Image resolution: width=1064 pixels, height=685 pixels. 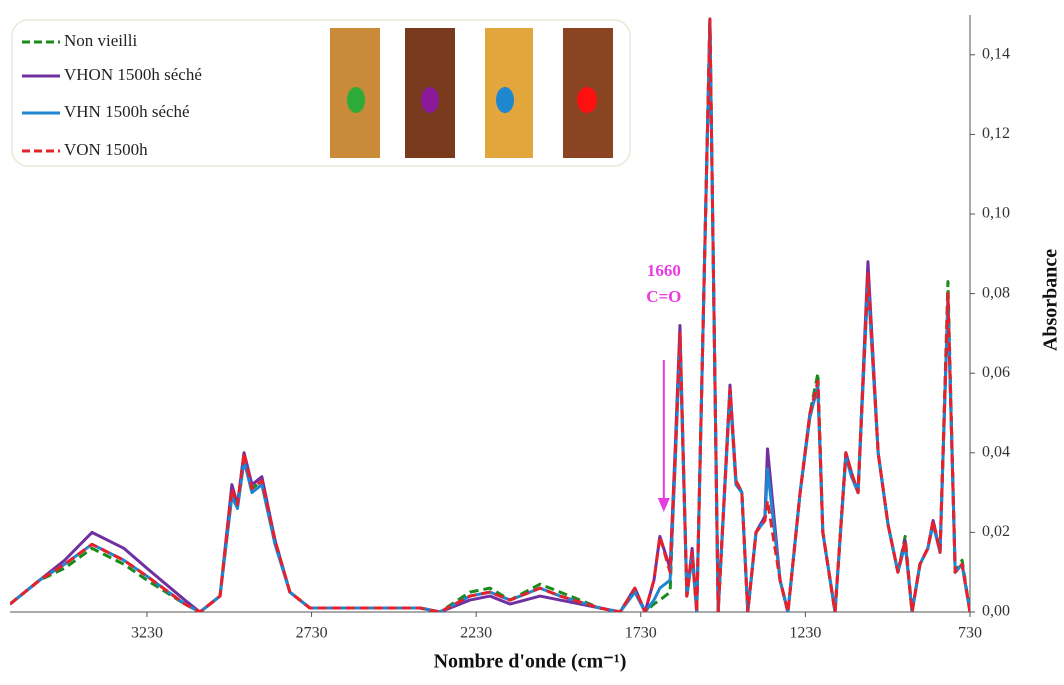 What do you see at coordinates (805, 633) in the screenshot?
I see `x-tick-label: 1230` at bounding box center [805, 633].